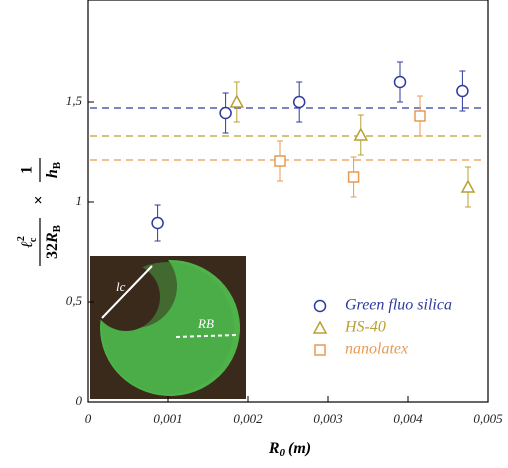  What do you see at coordinates (27, 170) in the screenshot?
I see `y-label-part: 1` at bounding box center [27, 170].